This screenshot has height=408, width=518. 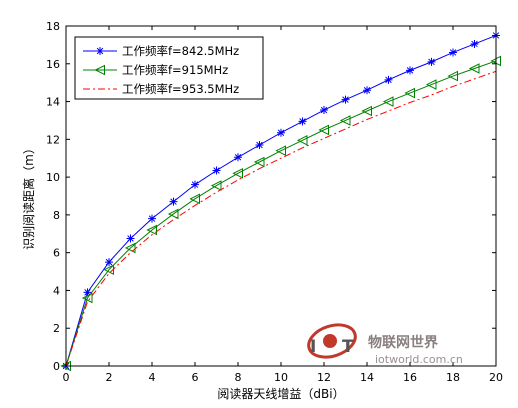 I want to click on y-tick-label: 6, so click(x=56, y=253).